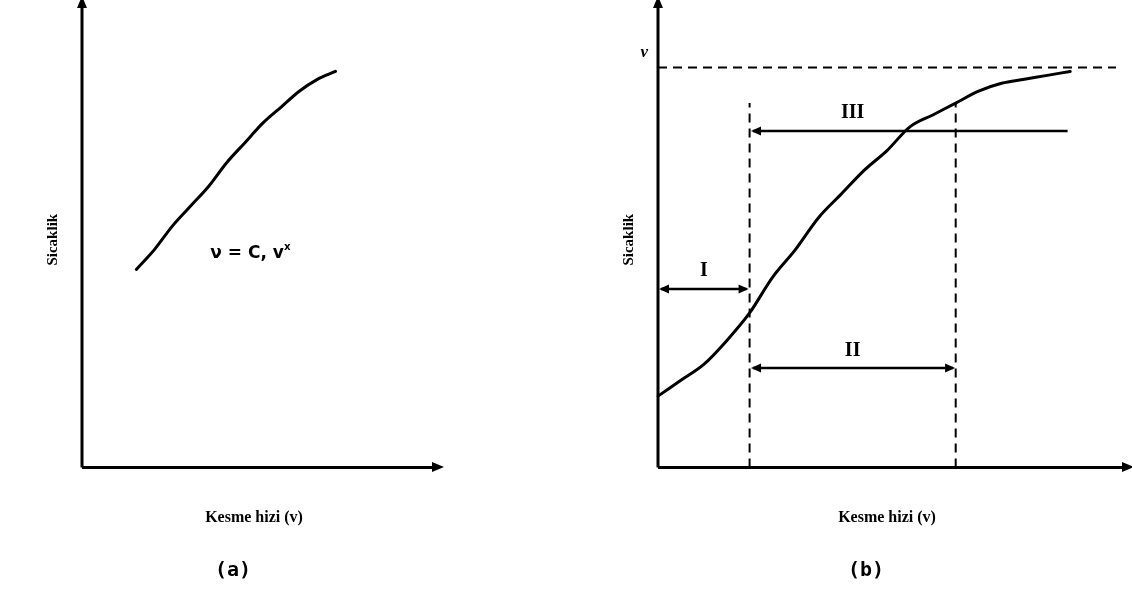 Image resolution: width=1132 pixels, height=603 pixels. Describe the element at coordinates (644, 52) in the screenshot. I see `ref-line-label: ν` at that location.